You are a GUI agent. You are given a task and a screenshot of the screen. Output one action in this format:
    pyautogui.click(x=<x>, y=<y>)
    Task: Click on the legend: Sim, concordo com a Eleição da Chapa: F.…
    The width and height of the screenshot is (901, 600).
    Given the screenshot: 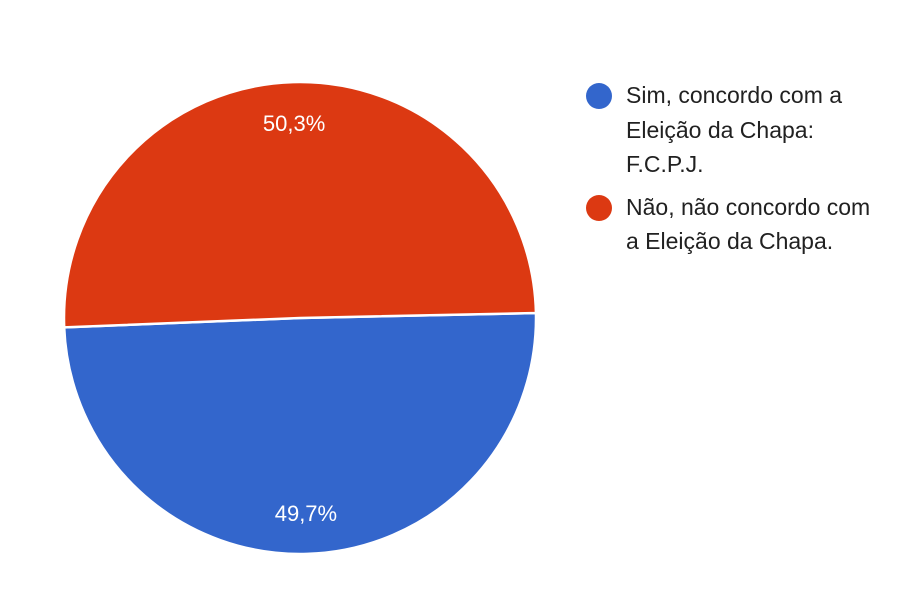 What is the action you would take?
    pyautogui.click(x=736, y=172)
    